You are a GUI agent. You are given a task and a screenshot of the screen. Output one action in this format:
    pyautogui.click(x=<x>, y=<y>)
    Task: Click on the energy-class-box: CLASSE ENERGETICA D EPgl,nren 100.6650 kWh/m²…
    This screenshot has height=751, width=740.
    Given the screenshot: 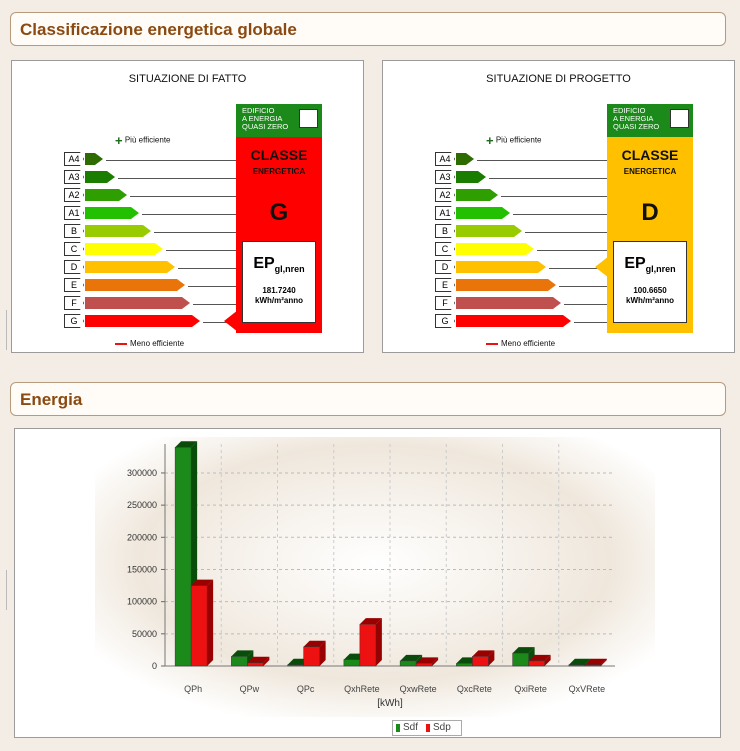 What is the action you would take?
    pyautogui.click(x=650, y=235)
    